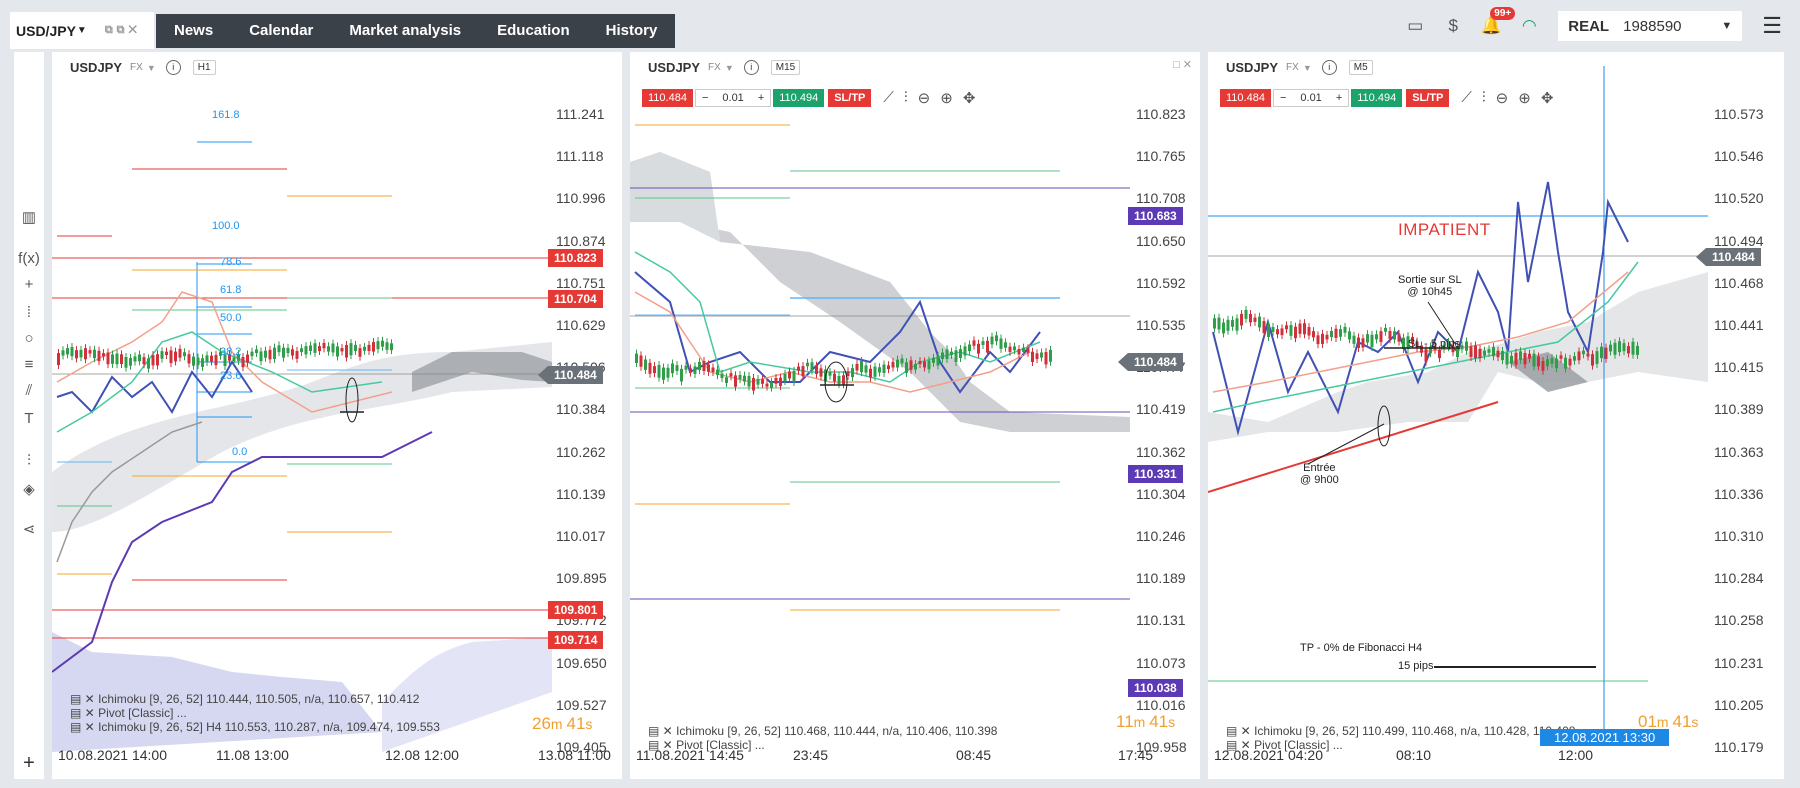  Describe the element at coordinates (533, 30) in the screenshot. I see `nav-education: Education` at that location.